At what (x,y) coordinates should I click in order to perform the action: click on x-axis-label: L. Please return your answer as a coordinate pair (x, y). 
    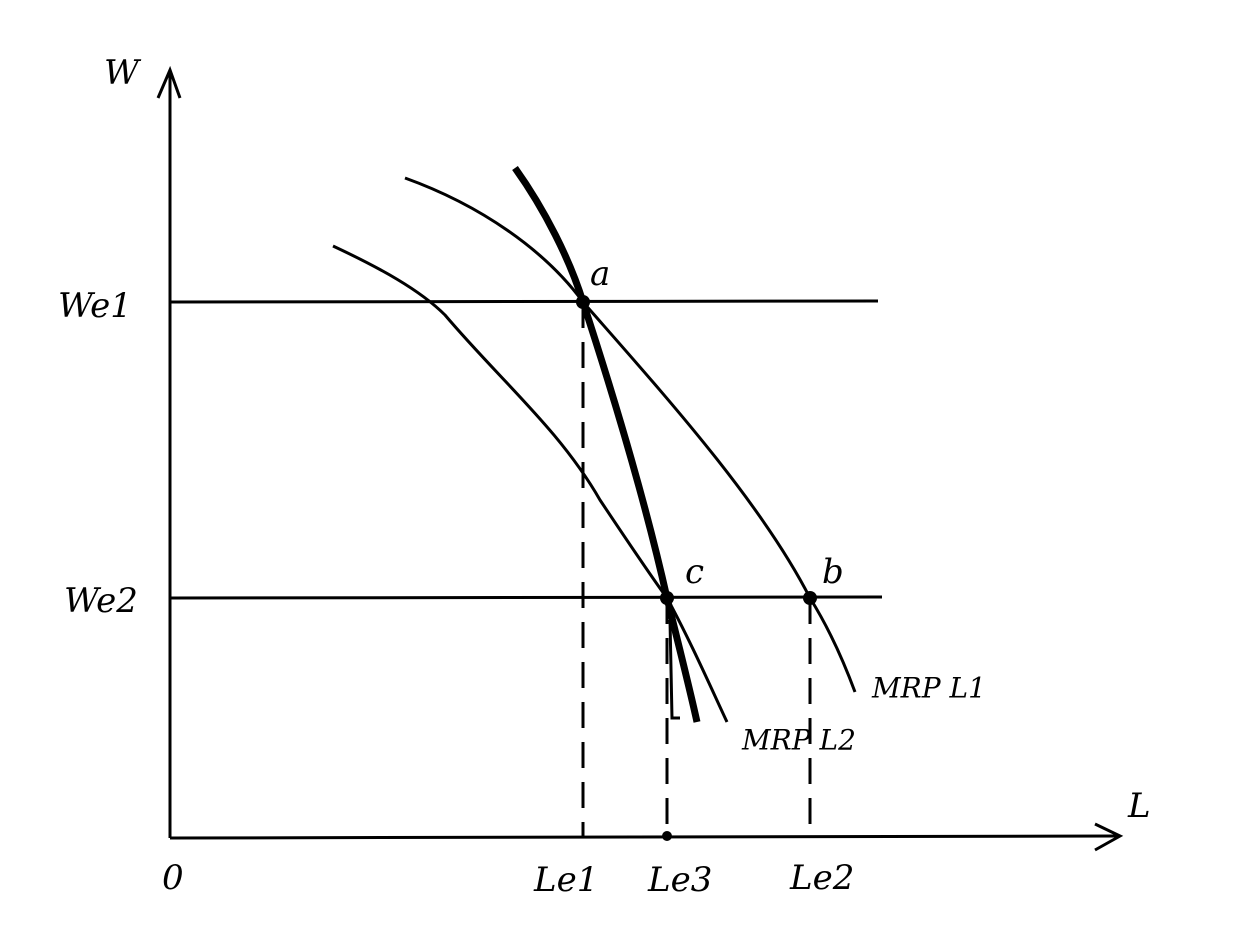
    Looking at the image, I should click on (1139, 806).